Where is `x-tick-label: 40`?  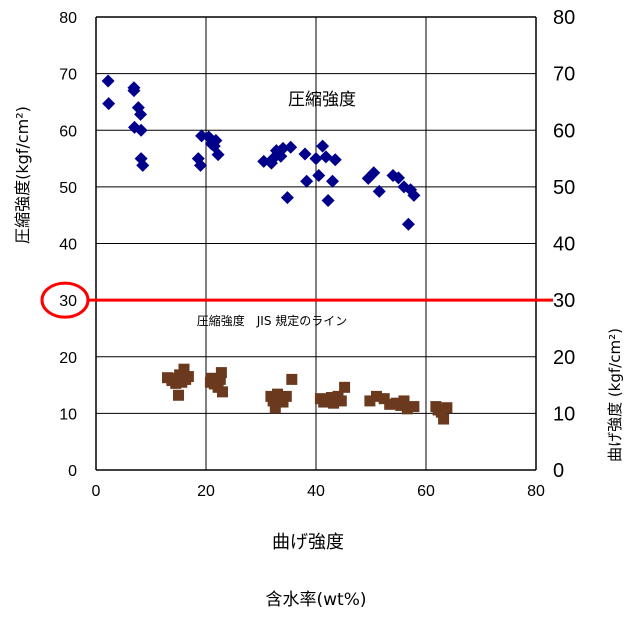
x-tick-label: 40 is located at coordinates (316, 491).